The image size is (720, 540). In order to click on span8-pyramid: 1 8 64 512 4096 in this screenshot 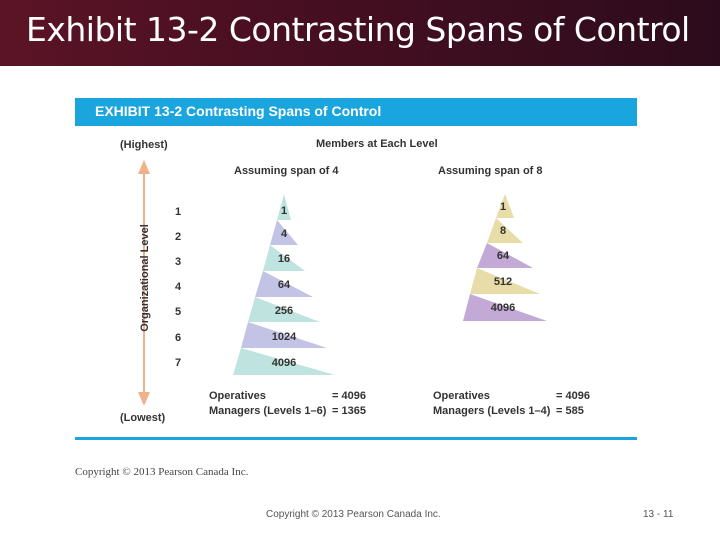, I will do `click(505, 257)`.